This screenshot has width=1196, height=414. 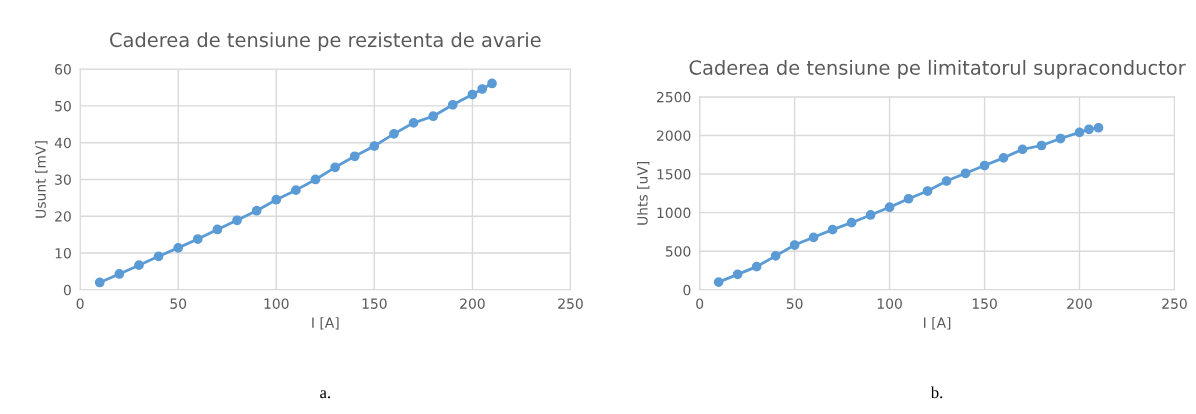 I want to click on y-tick-label: 500, so click(x=678, y=251).